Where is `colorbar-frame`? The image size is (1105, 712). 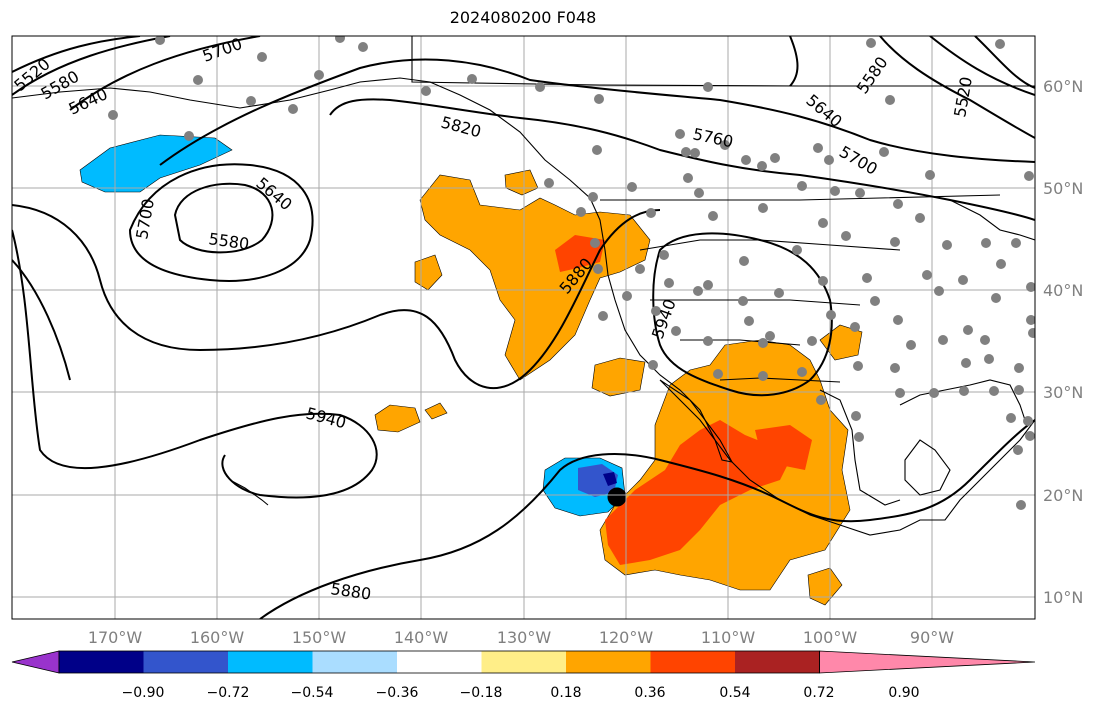 colorbar-frame is located at coordinates (439, 662).